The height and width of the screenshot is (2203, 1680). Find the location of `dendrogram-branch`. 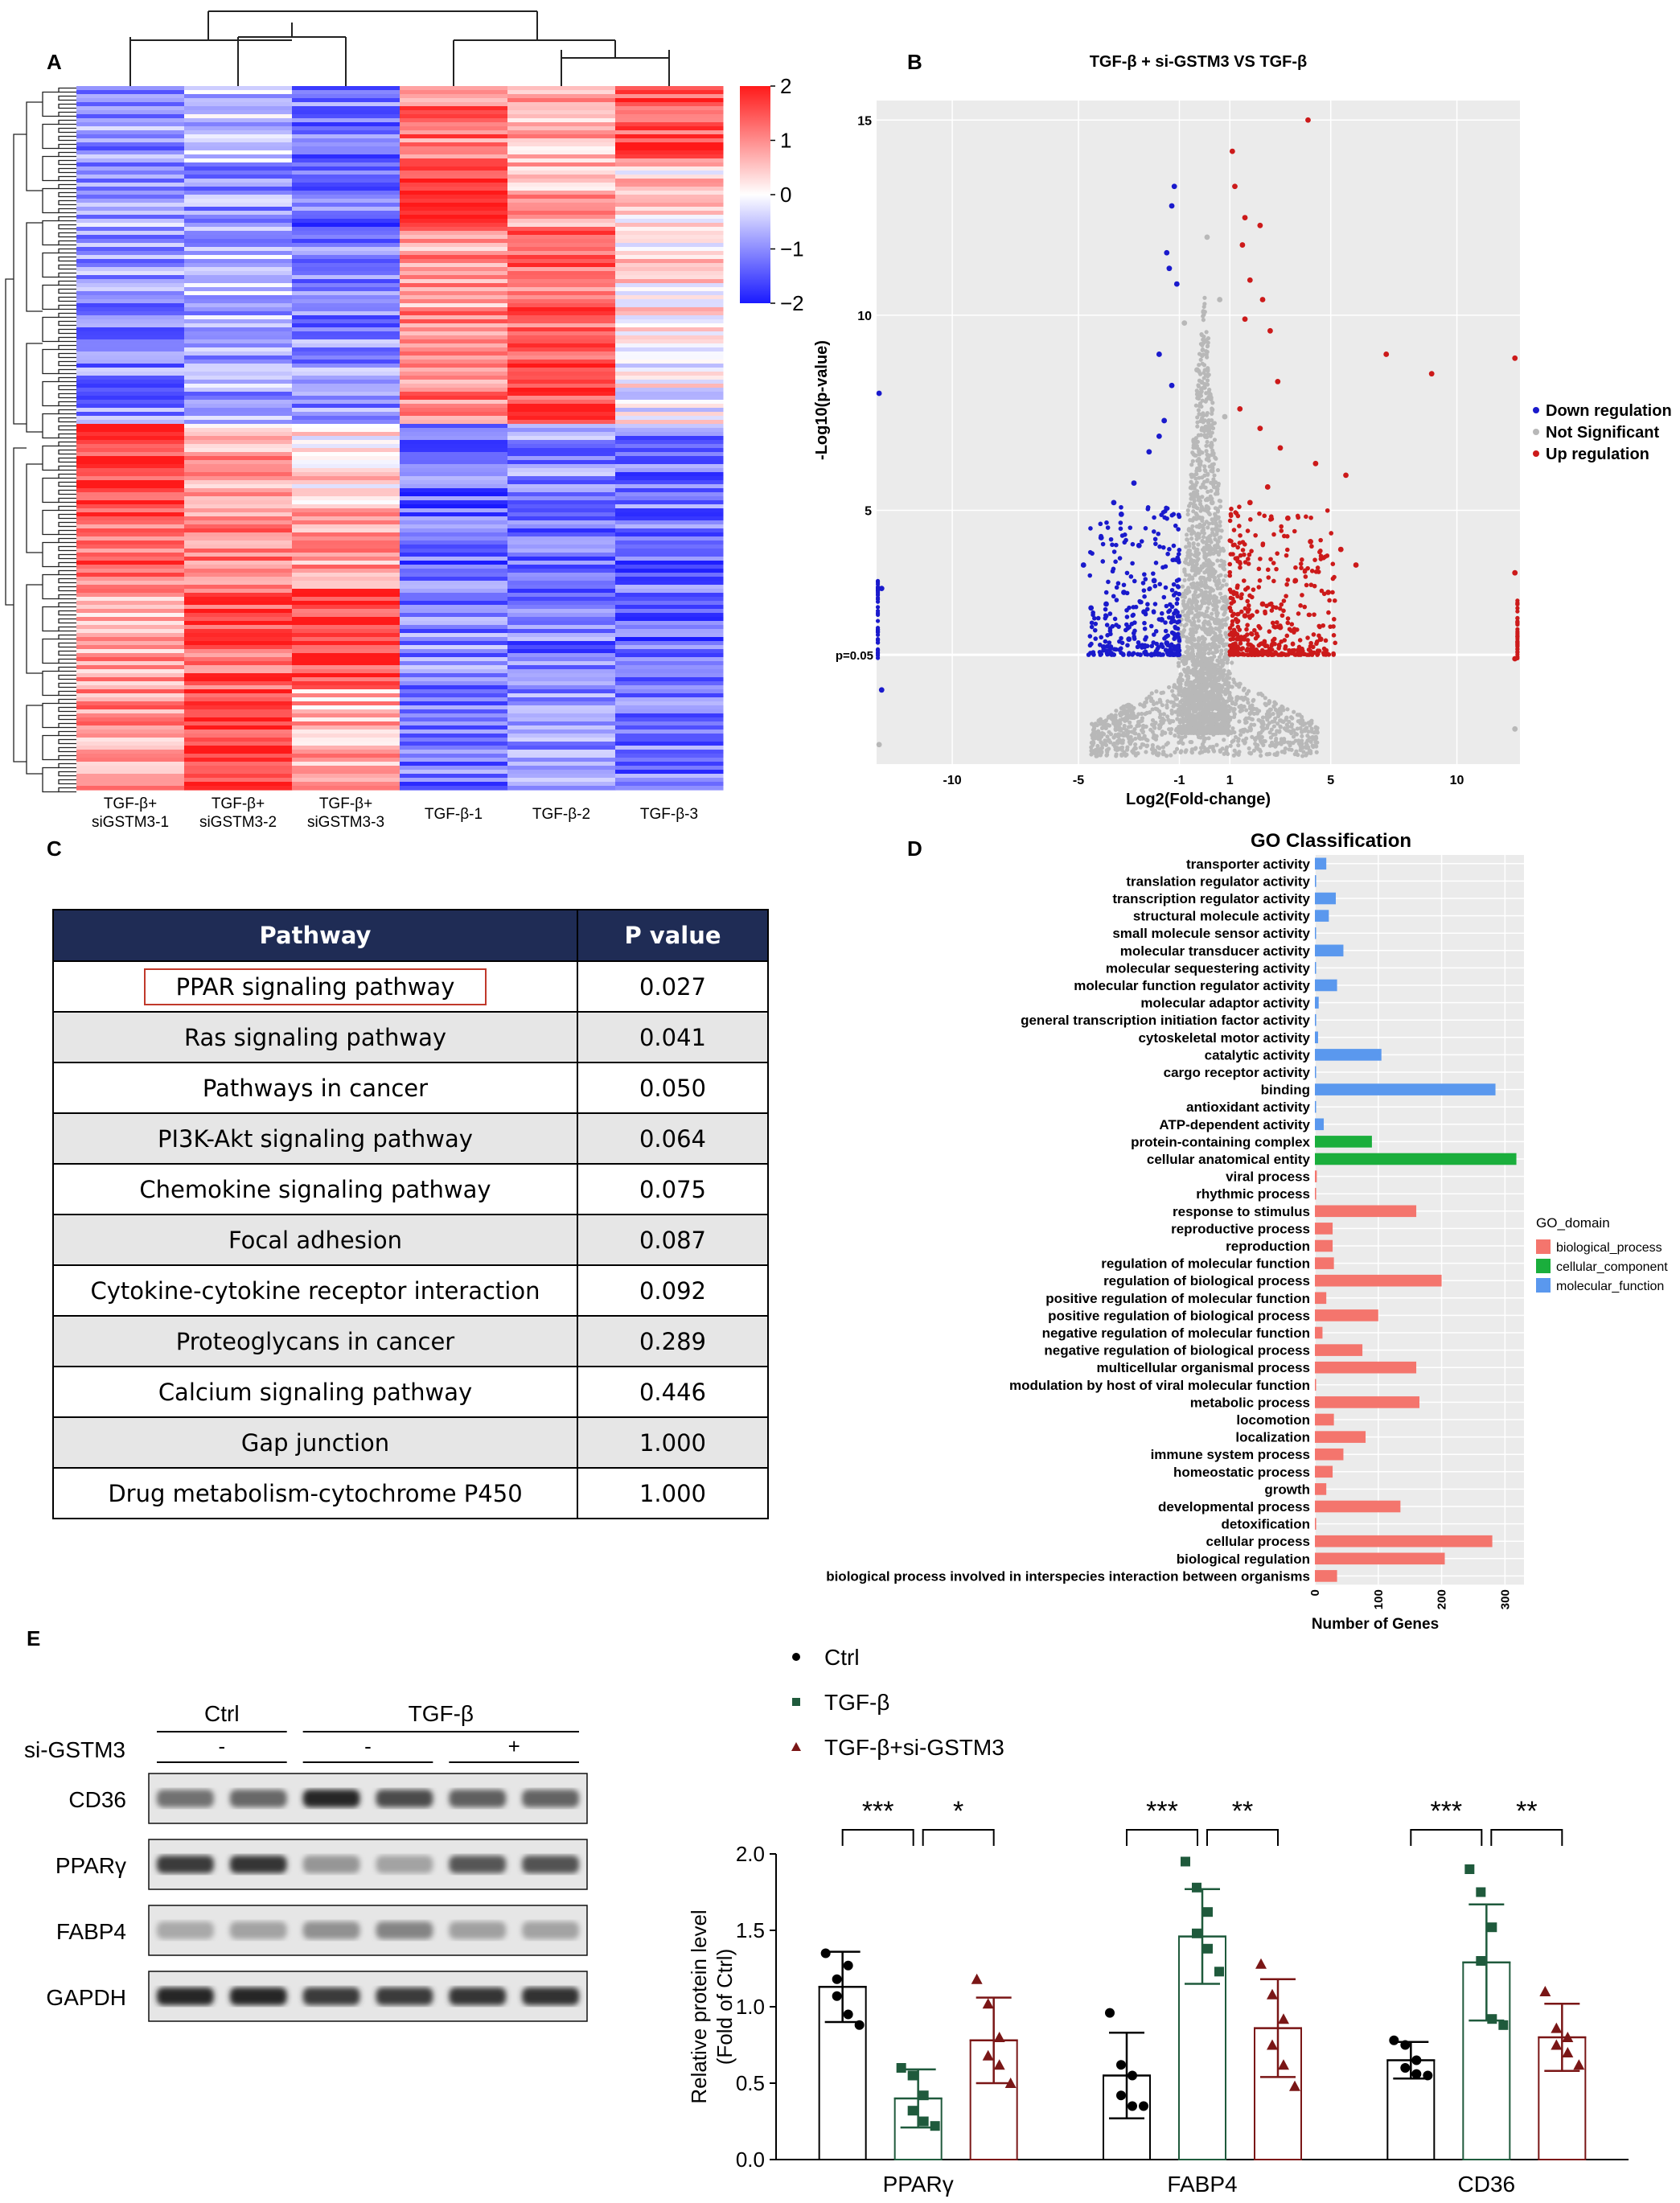

dendrogram-branch is located at coordinates (20, 279).